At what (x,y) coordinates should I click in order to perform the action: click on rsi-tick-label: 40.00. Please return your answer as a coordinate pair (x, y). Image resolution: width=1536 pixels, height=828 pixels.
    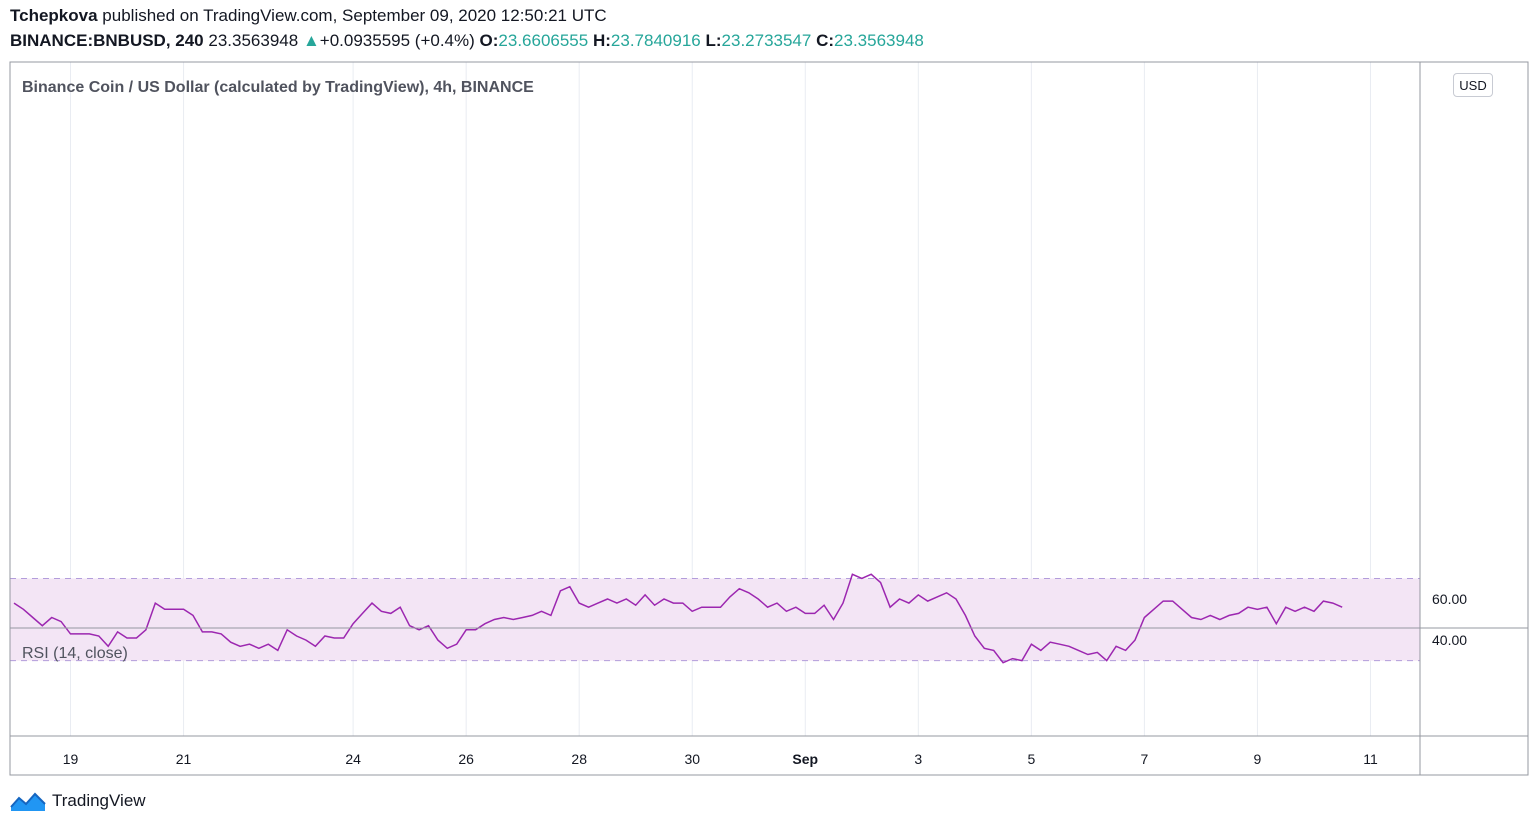
    Looking at the image, I should click on (1449, 640).